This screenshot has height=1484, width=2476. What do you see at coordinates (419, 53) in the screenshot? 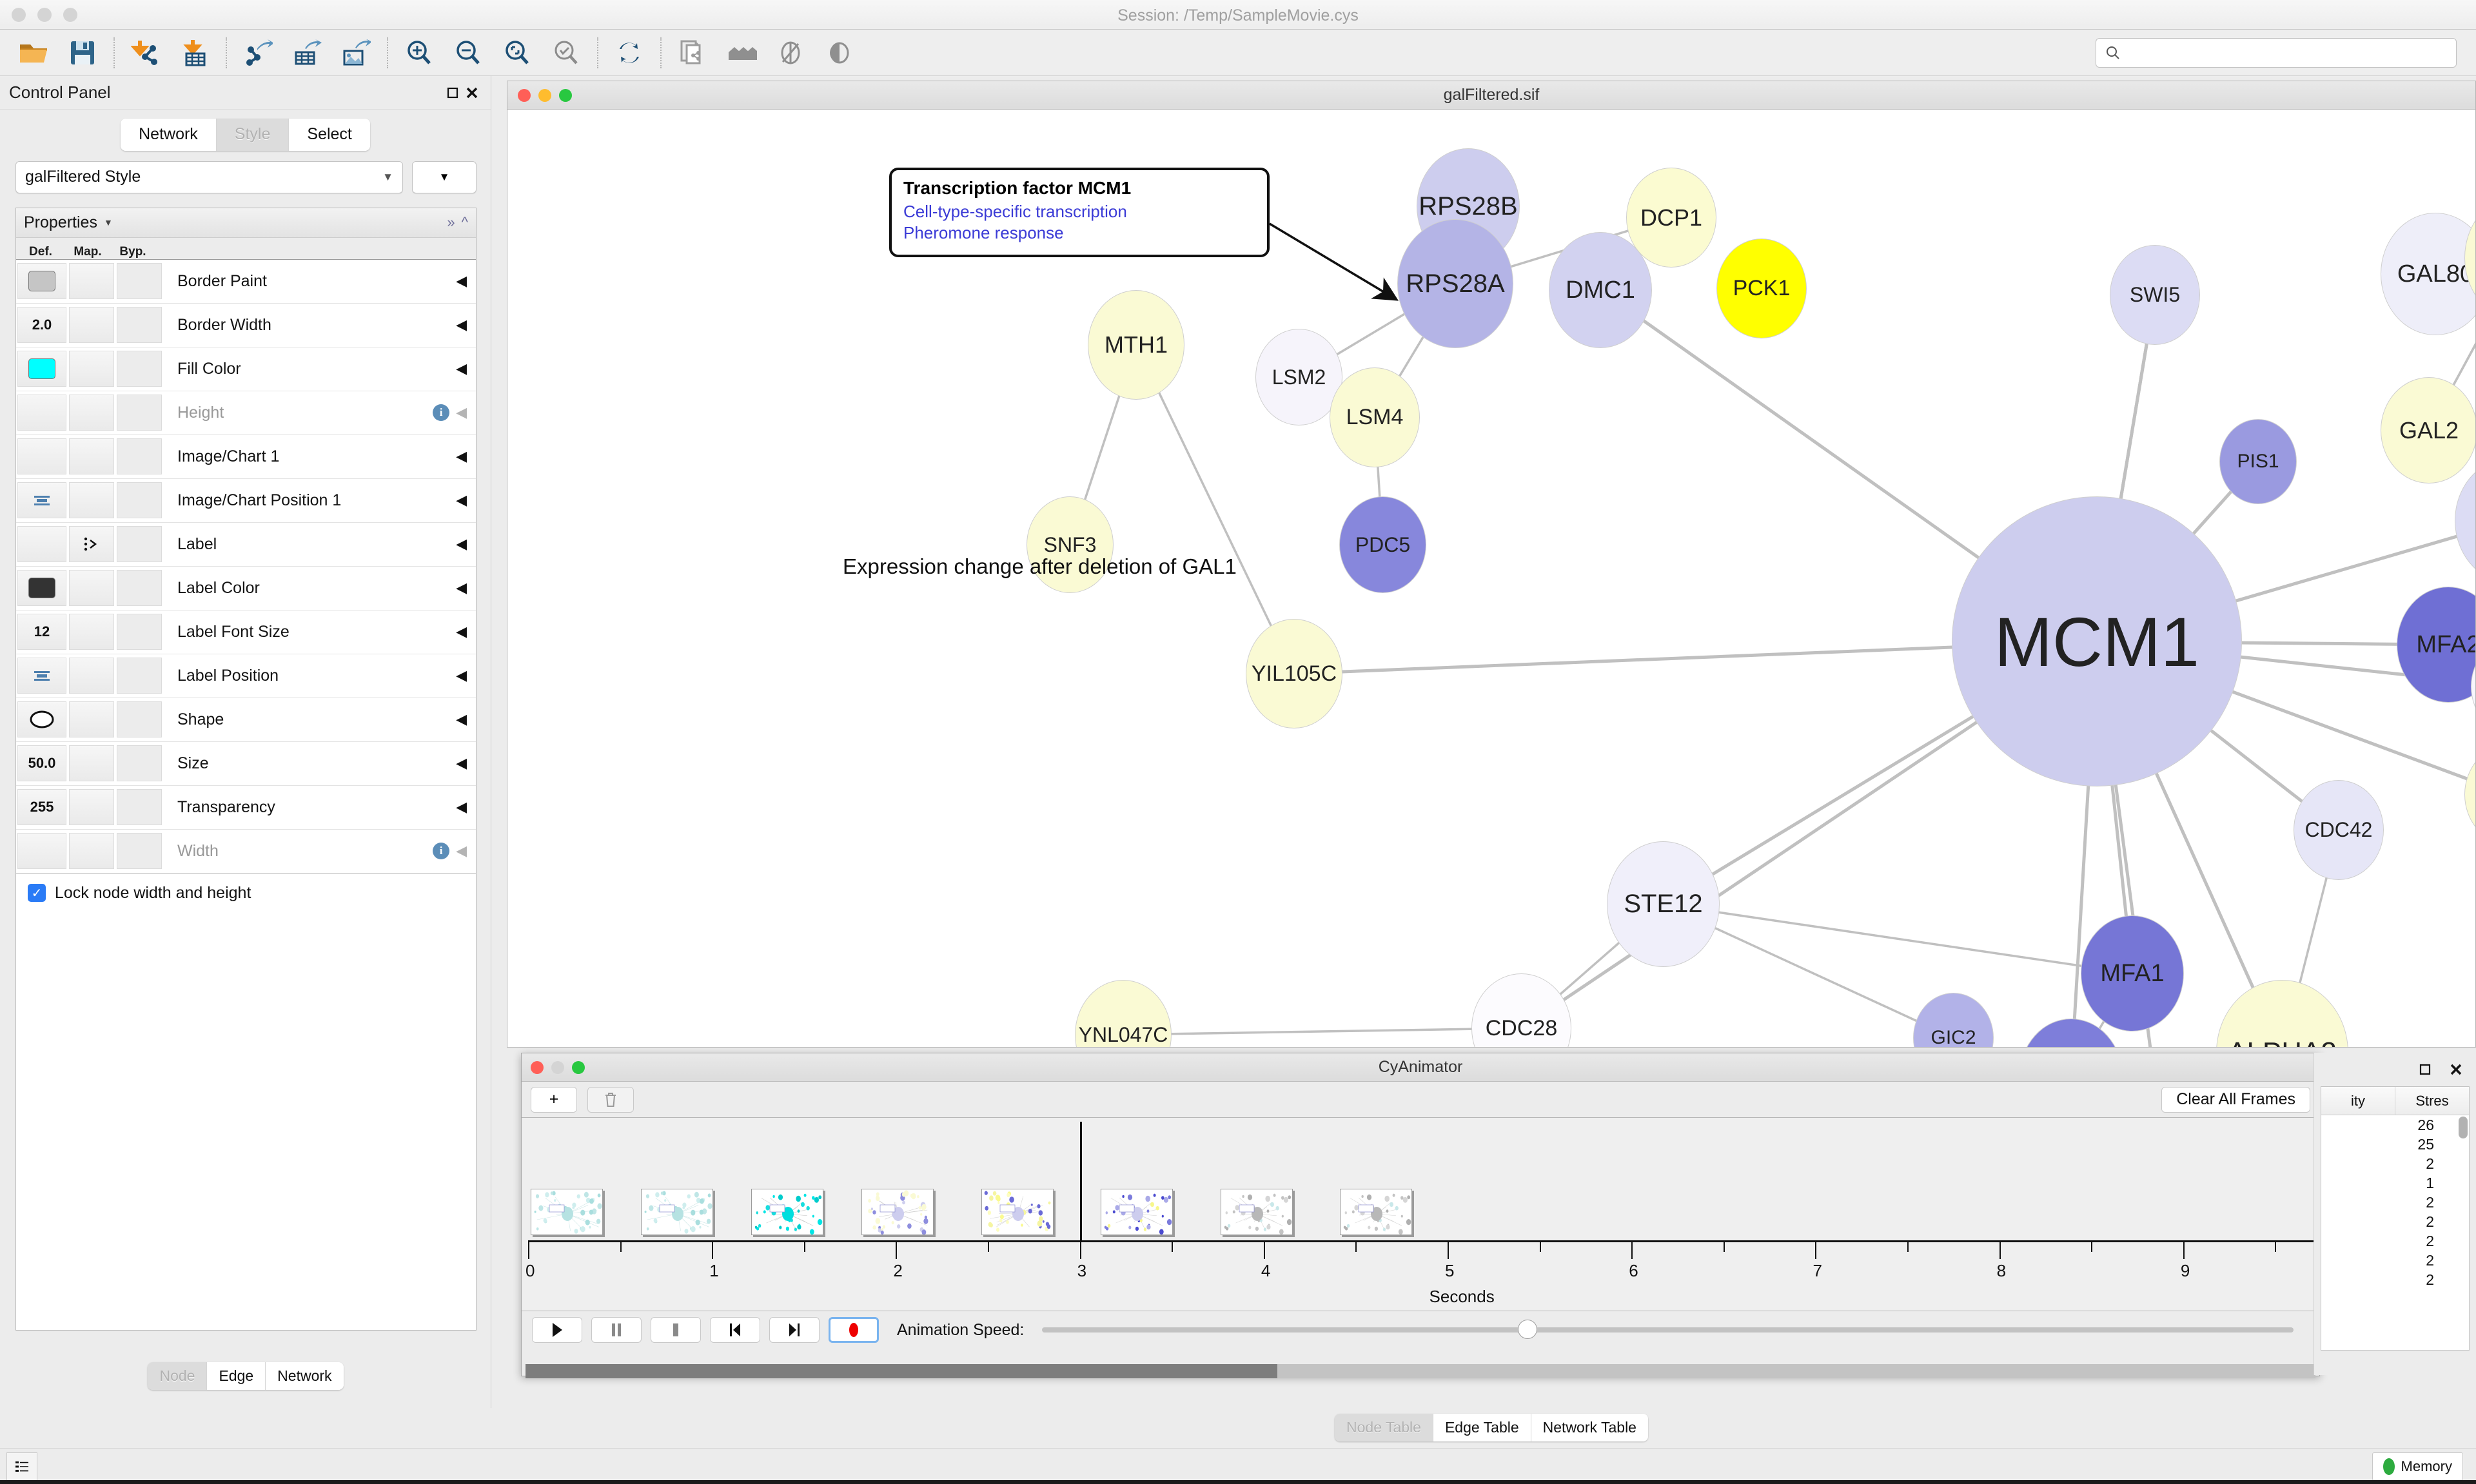
I see `zoom-in-icon` at bounding box center [419, 53].